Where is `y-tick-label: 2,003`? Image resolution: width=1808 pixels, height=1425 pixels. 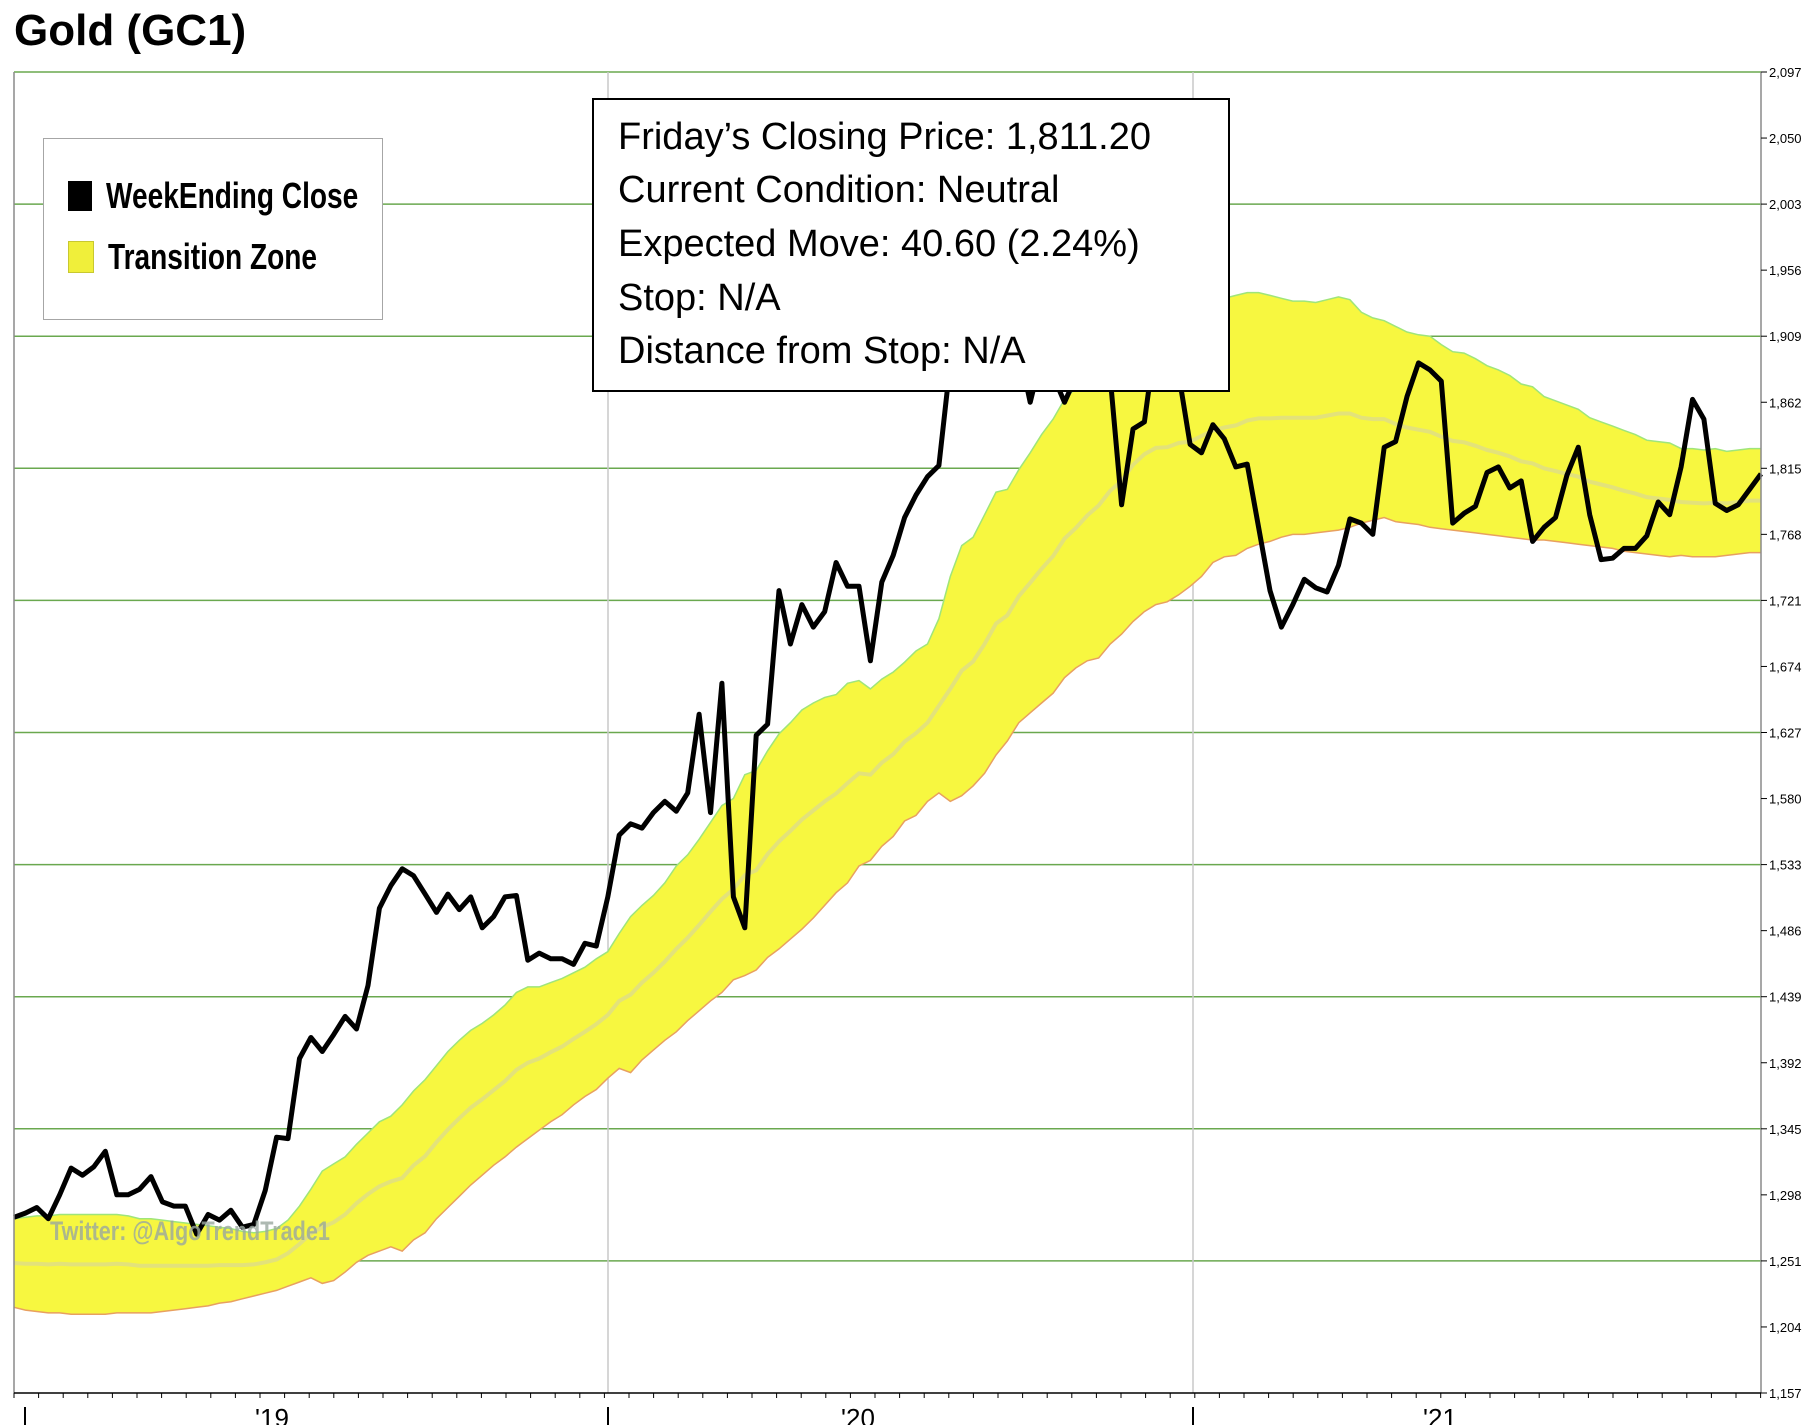
y-tick-label: 2,003 is located at coordinates (1785, 204).